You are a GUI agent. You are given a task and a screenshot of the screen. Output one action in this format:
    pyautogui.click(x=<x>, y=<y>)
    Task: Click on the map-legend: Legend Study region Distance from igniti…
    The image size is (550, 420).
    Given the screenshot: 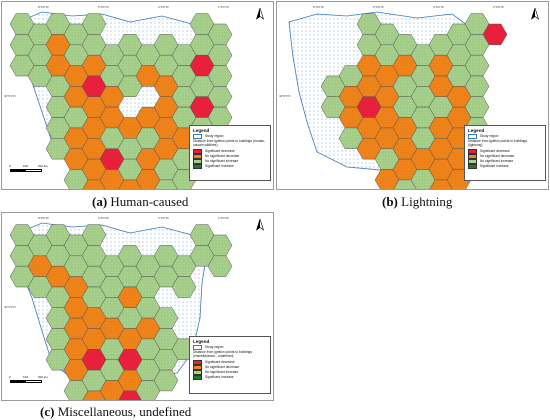 What is the action you would take?
    pyautogui.click(x=505, y=153)
    